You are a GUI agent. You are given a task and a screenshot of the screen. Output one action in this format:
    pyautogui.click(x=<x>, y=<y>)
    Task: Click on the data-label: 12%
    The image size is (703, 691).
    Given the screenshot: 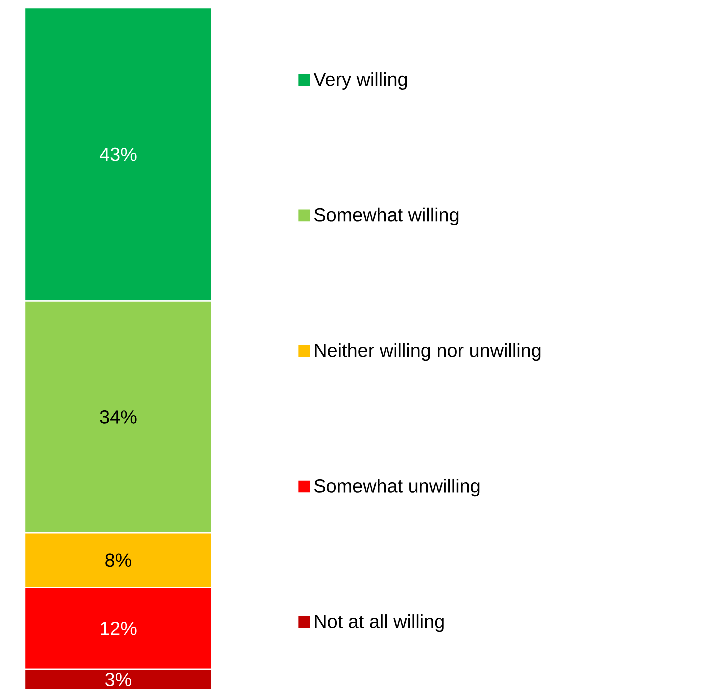 What is the action you would take?
    pyautogui.click(x=118, y=629)
    